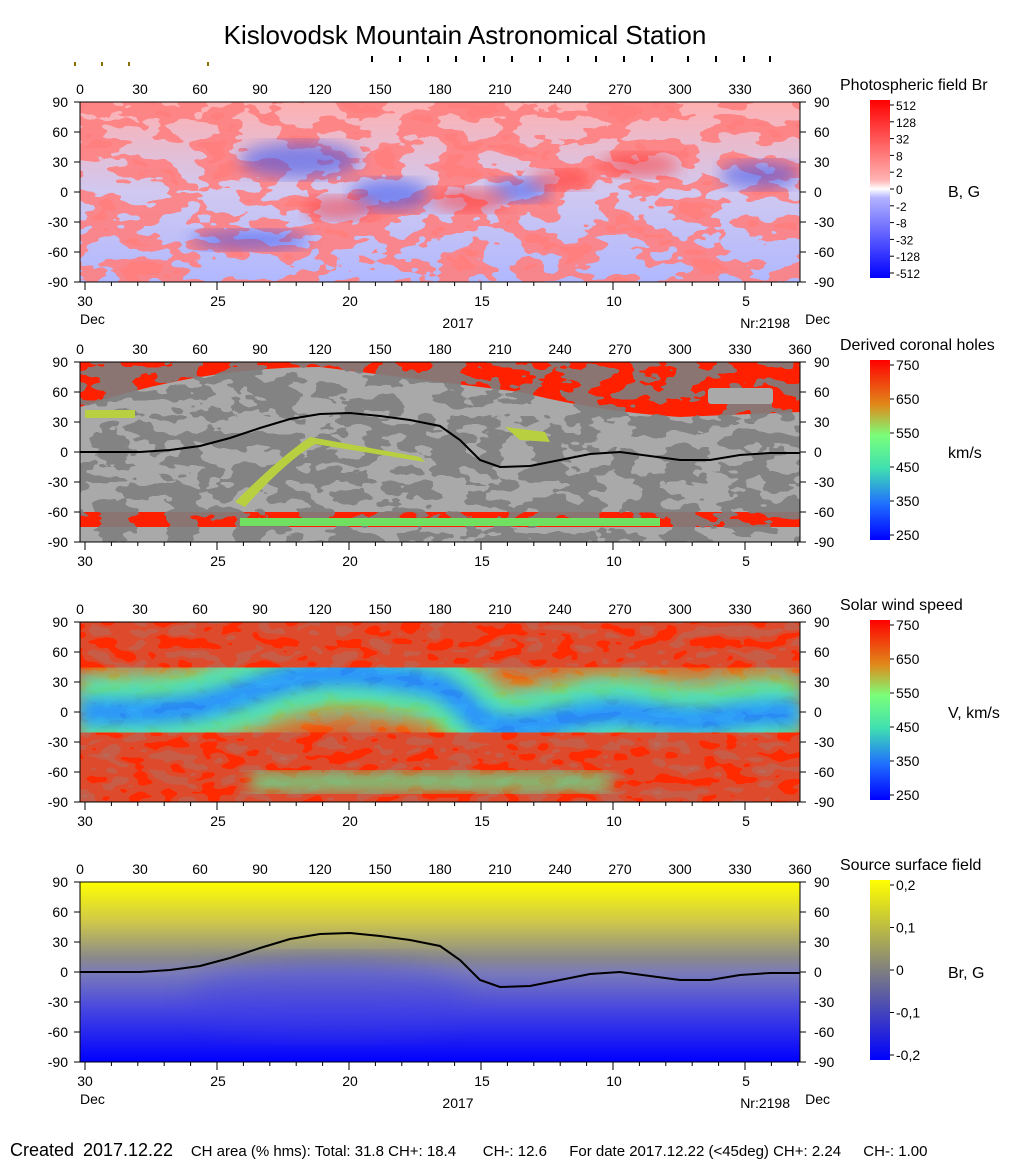  I want to click on ch-minus-date-text: CH-: 1.00, so click(895, 1151).